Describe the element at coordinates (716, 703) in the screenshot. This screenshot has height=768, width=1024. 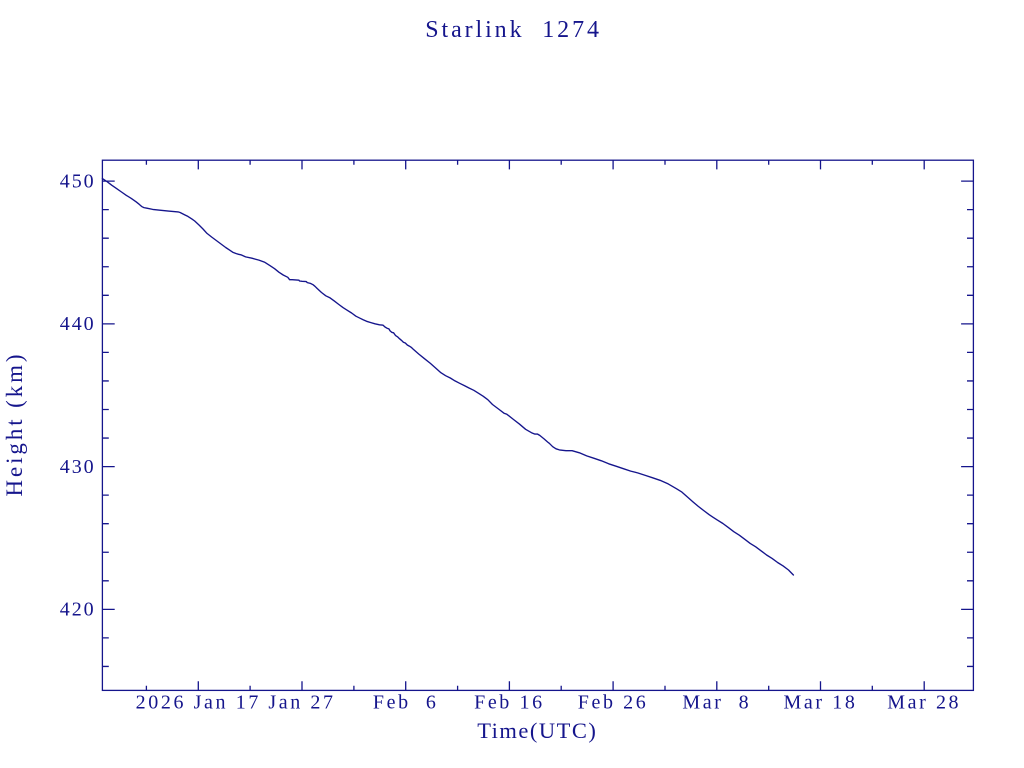
I see `svg-text: Mar 8` at that location.